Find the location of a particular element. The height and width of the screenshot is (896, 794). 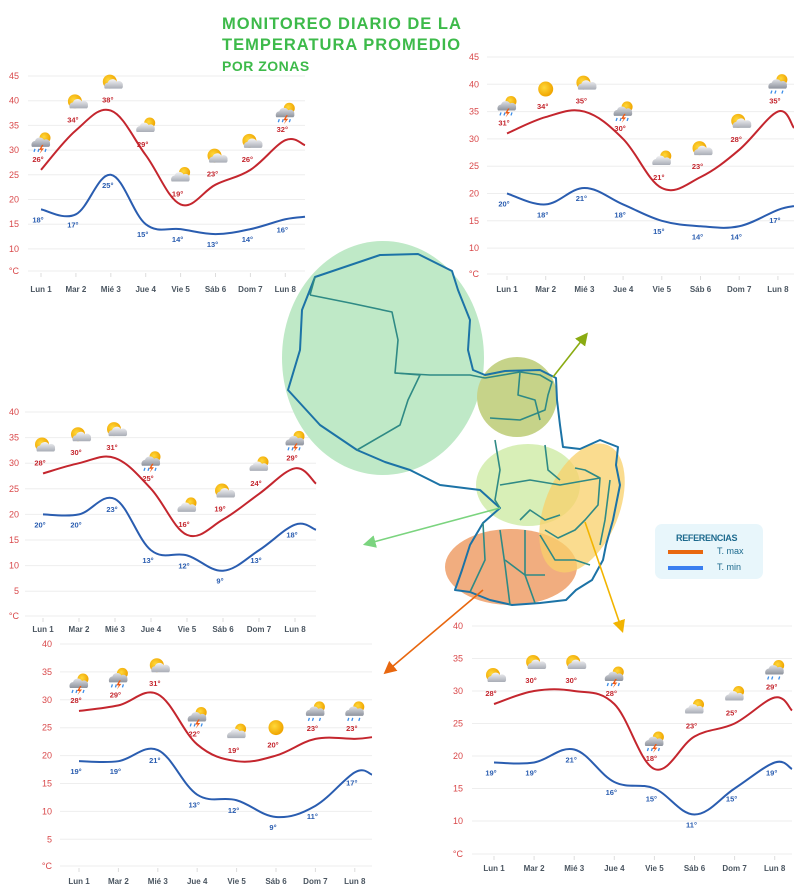

min-value-label: 11° is located at coordinates (691, 825).